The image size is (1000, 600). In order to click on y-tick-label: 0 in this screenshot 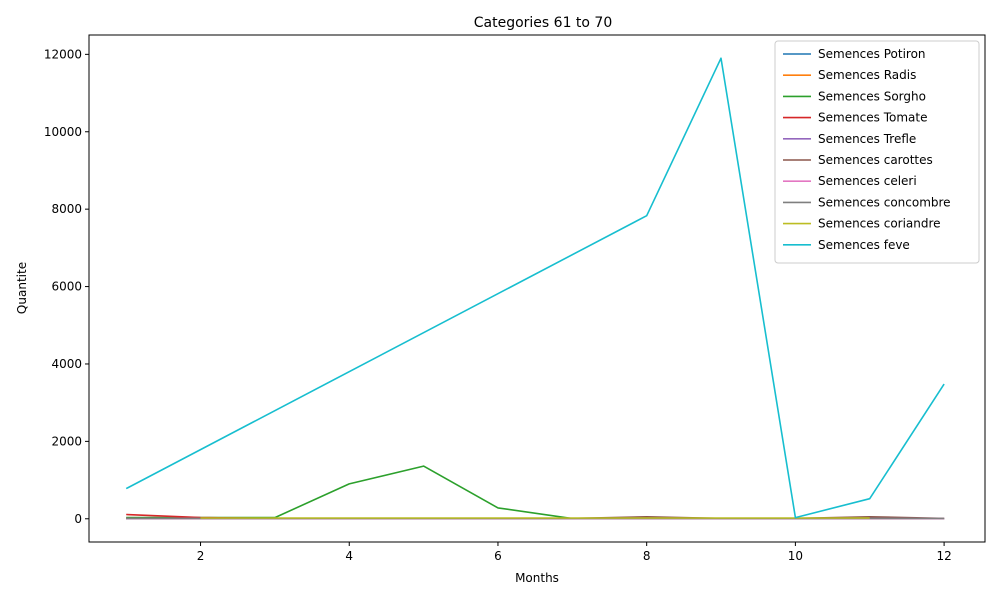, I will do `click(78, 519)`.